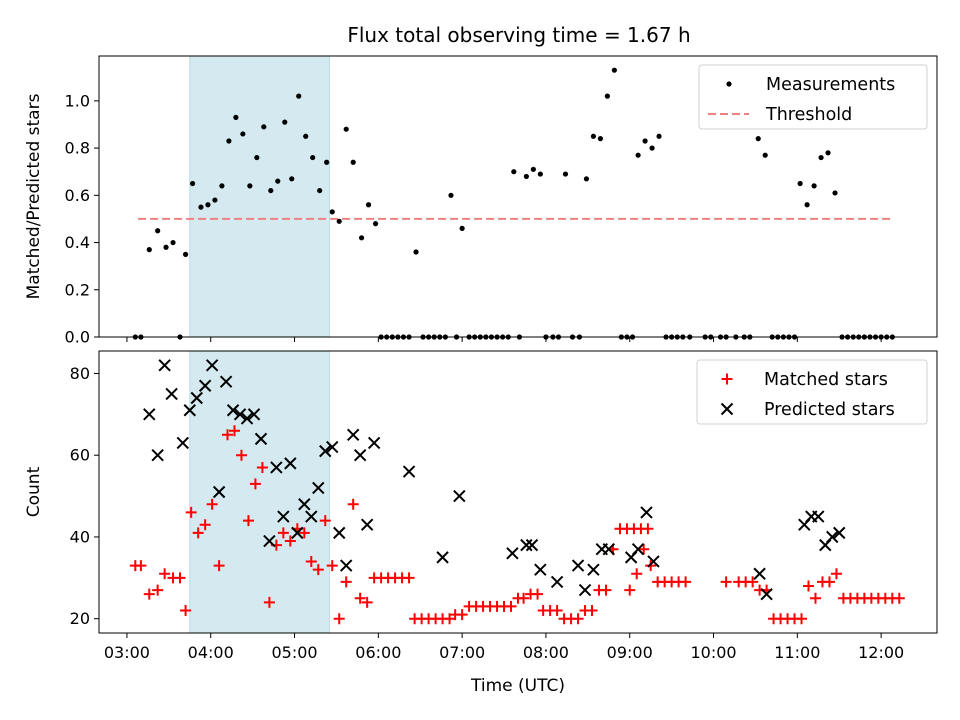 Image resolution: width=960 pixels, height=720 pixels. I want to click on shaded-region, so click(259, 196).